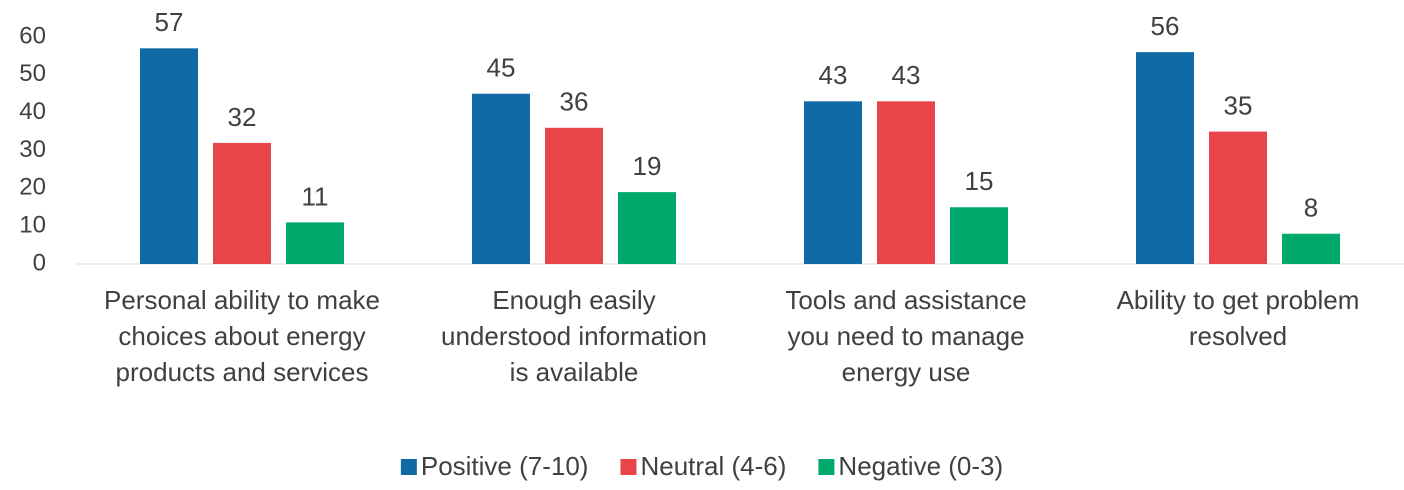 This screenshot has width=1404, height=490. Describe the element at coordinates (574, 102) in the screenshot. I see `data-label: 36` at that location.